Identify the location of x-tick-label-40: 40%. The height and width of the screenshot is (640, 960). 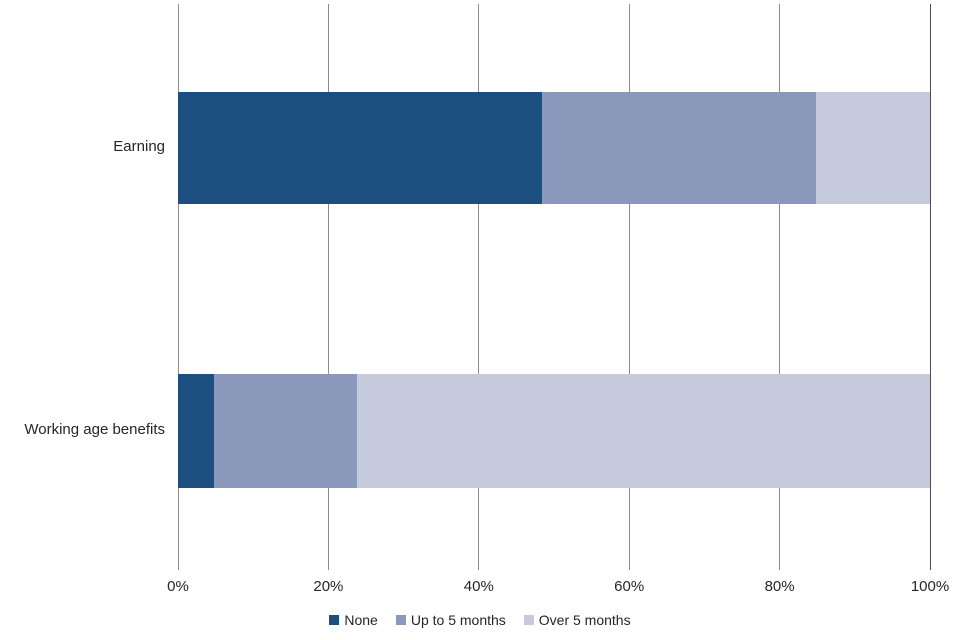
(478, 586).